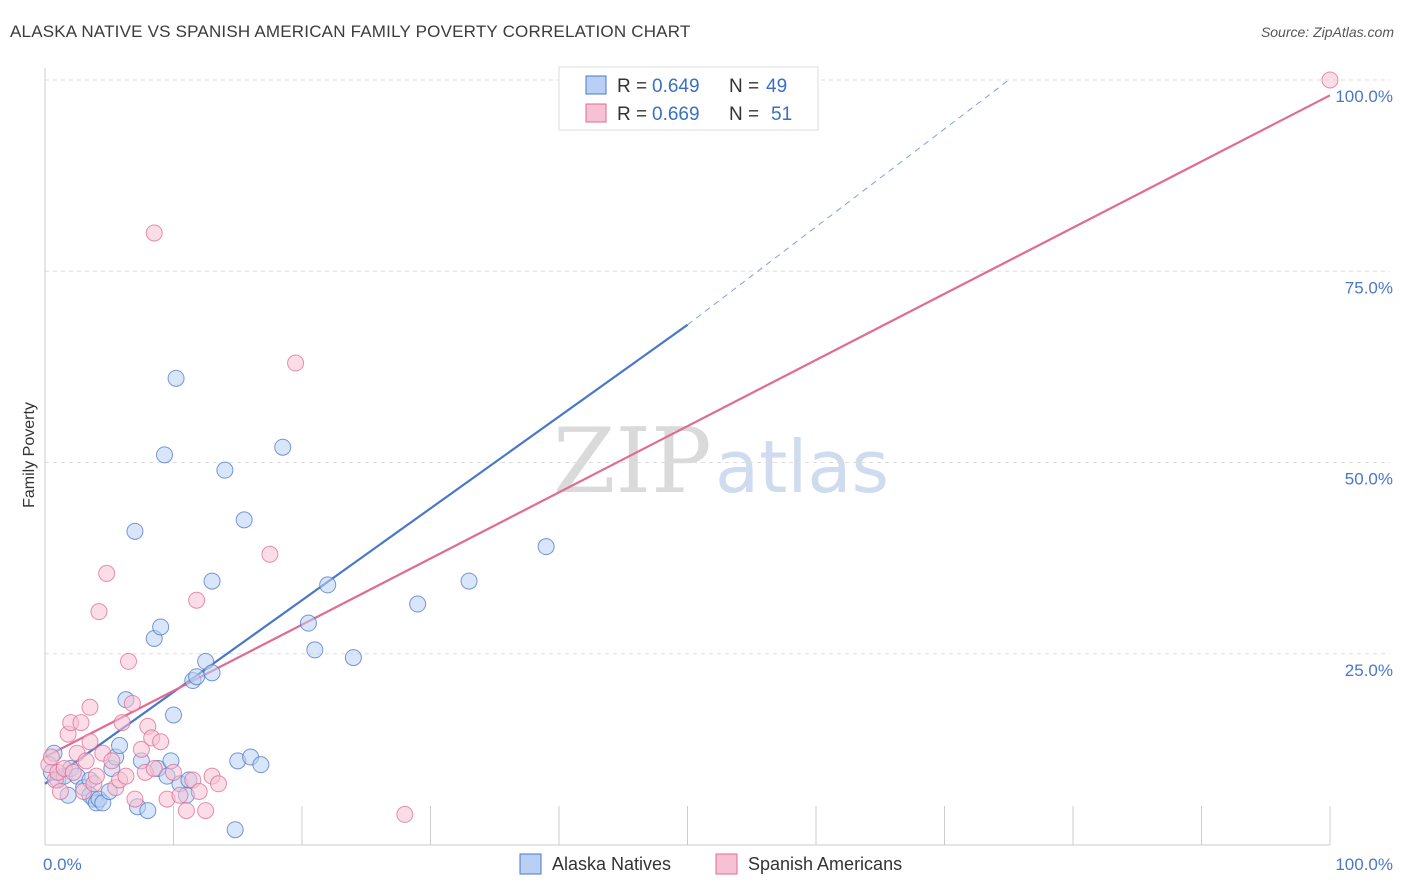 Image resolution: width=1406 pixels, height=892 pixels. What do you see at coordinates (1369, 287) in the screenshot?
I see `y-tick-label-2: 75.0%` at bounding box center [1369, 287].